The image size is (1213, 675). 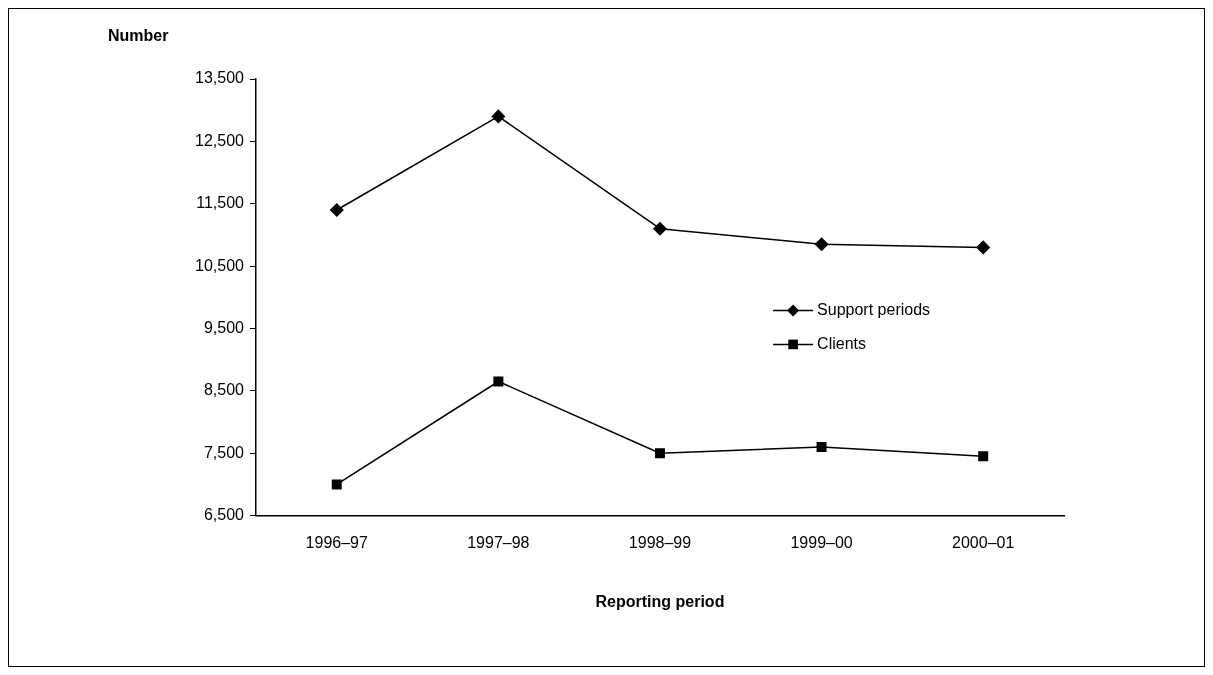 I want to click on x-tick-label: 1998–99, so click(x=660, y=542).